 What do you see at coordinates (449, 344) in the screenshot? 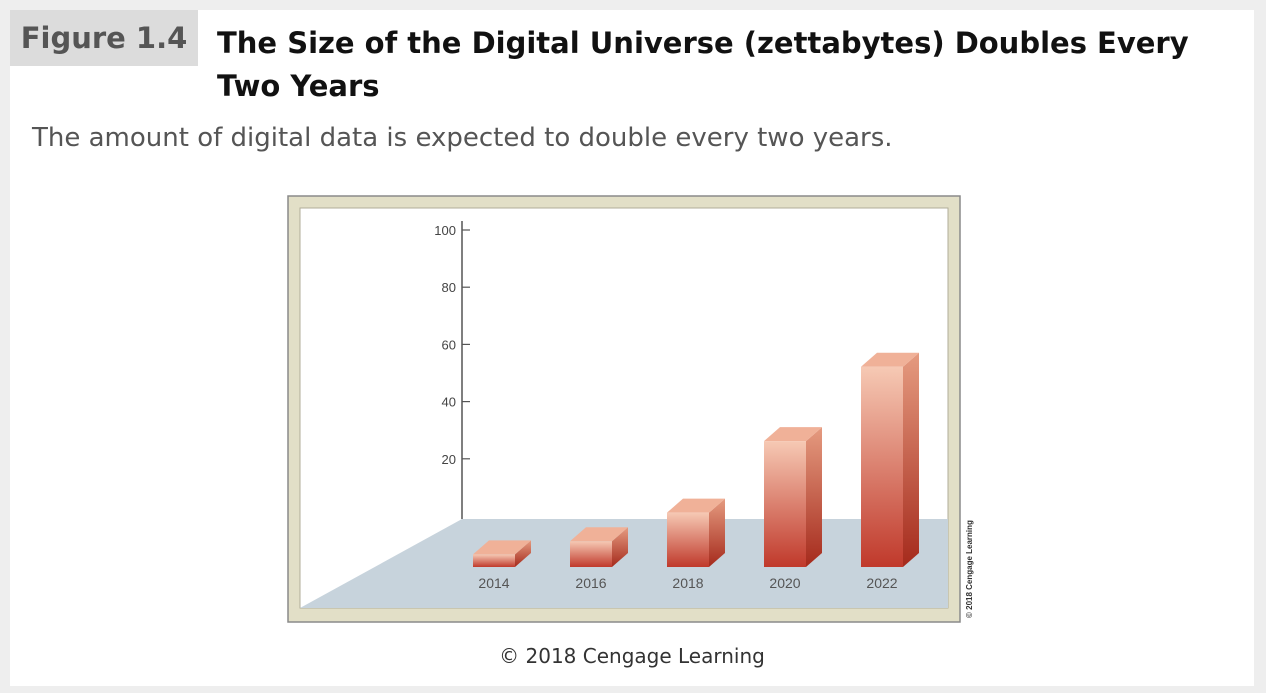
I see `y-tick-label: 60` at bounding box center [449, 344].